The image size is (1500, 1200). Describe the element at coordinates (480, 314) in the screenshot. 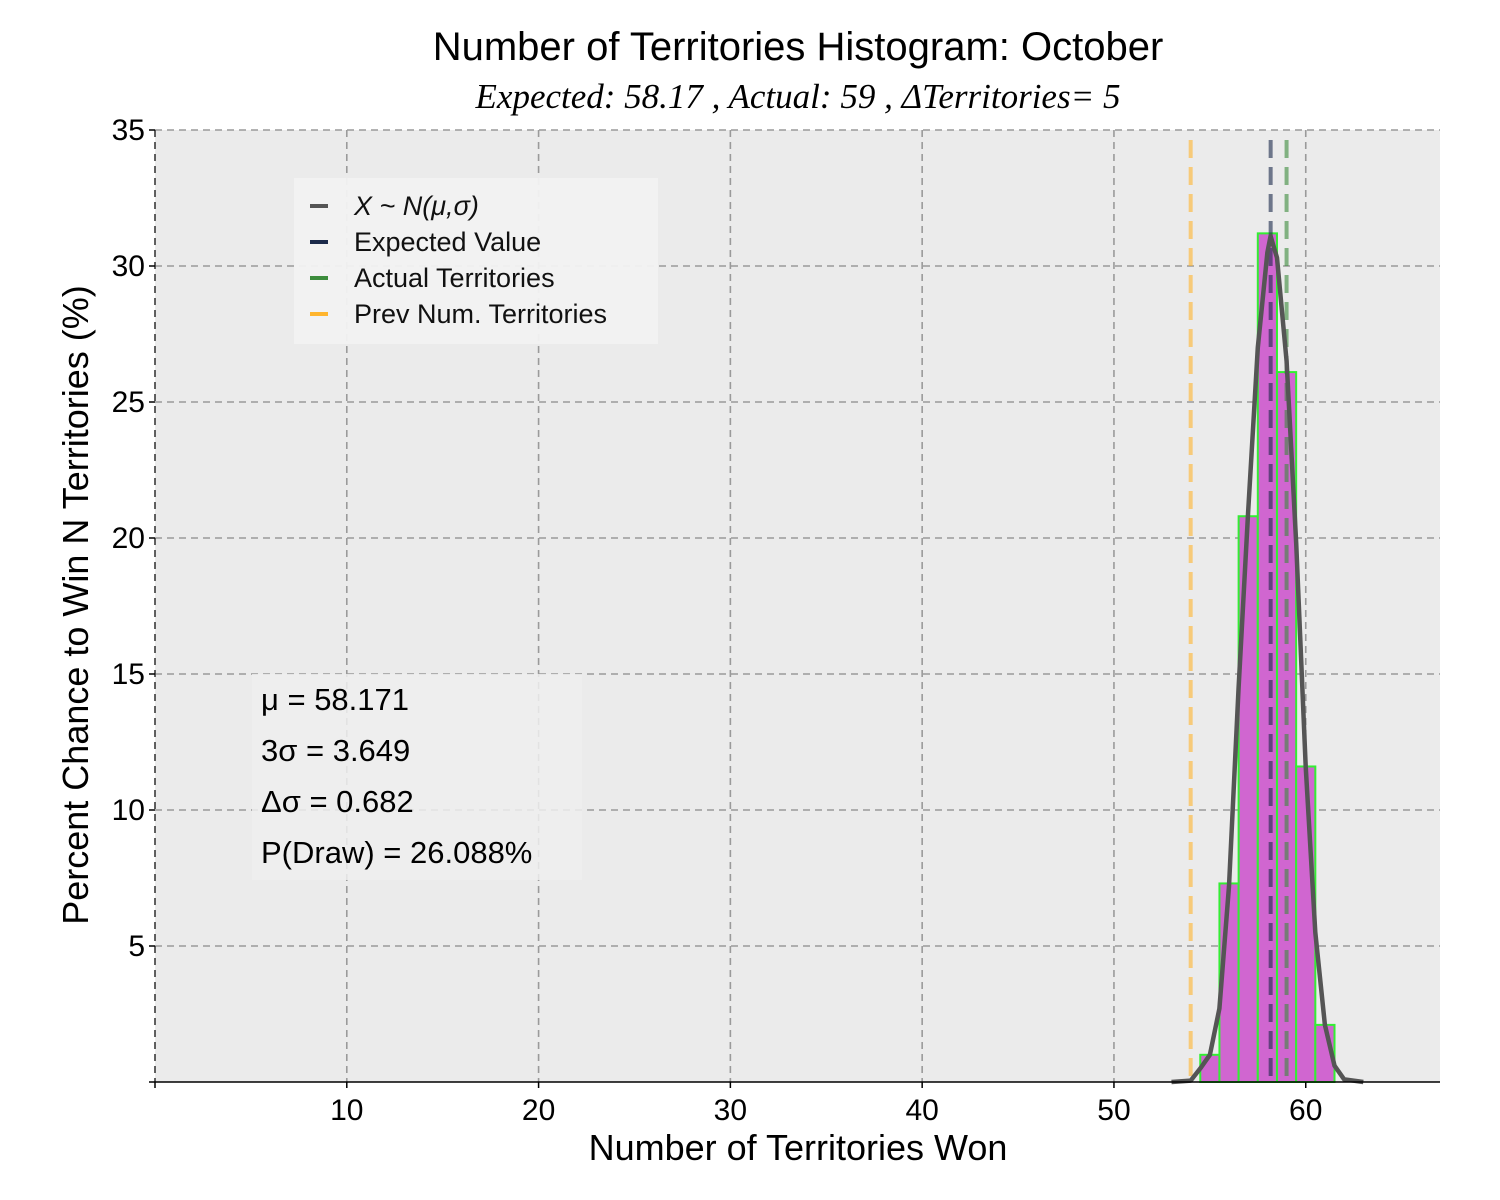

I see `legend-label: Prev Num. Territories` at that location.